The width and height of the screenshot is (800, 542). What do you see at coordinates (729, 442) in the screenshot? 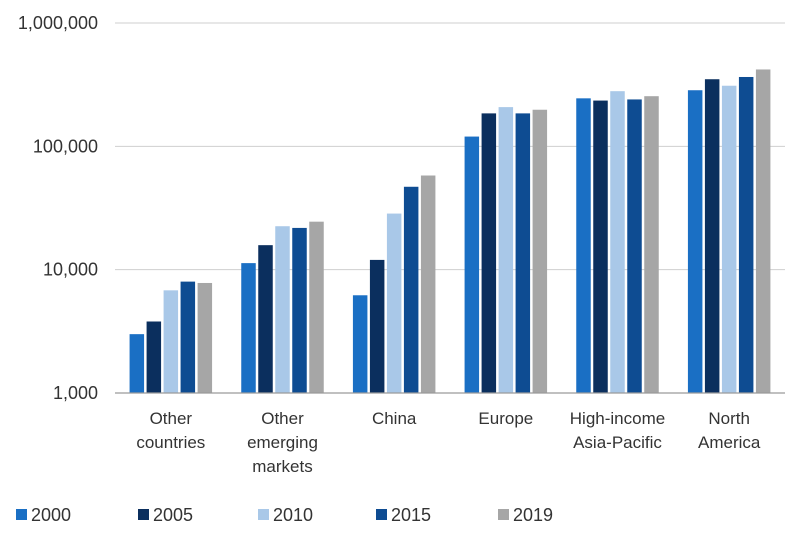
I see `x-category-label-line: America` at bounding box center [729, 442].